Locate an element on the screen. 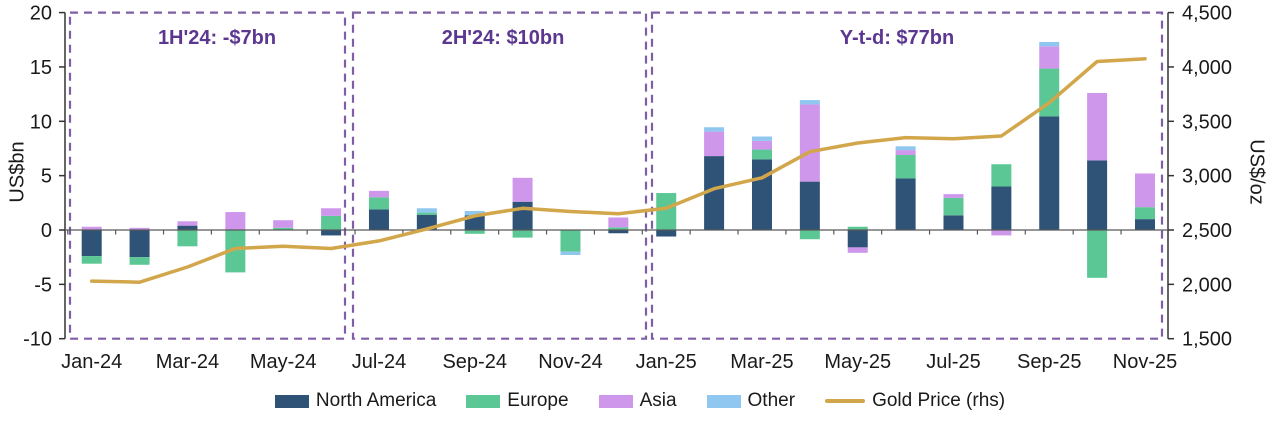  right-axis-tick-label: 3,500 is located at coordinates (1207, 122).